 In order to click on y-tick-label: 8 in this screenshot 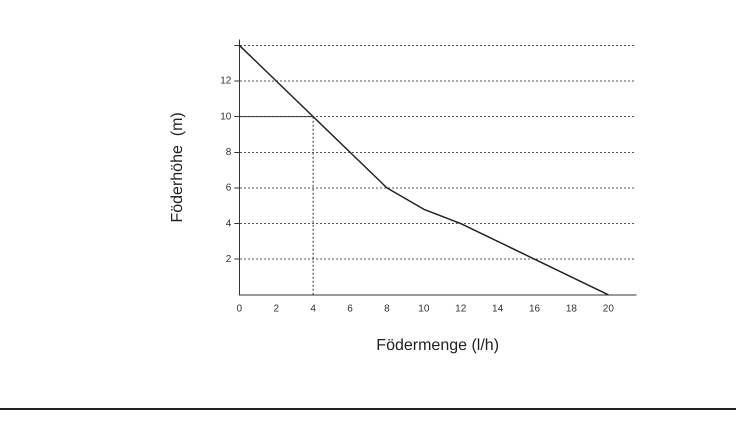, I will do `click(229, 152)`.